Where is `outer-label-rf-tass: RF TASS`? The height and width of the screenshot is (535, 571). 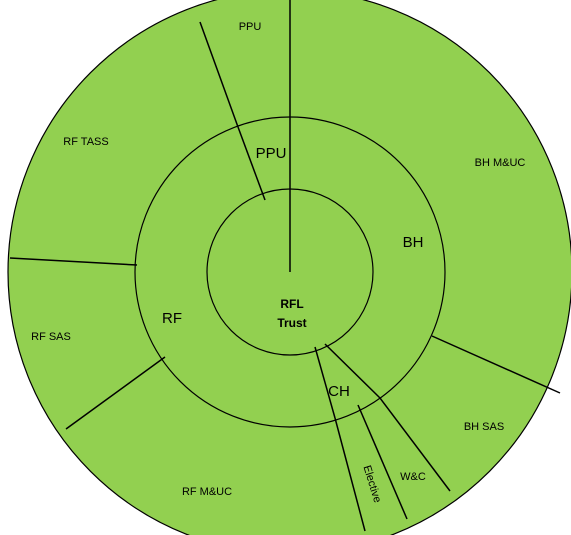
outer-label-rf-tass: RF TASS is located at coordinates (85, 142).